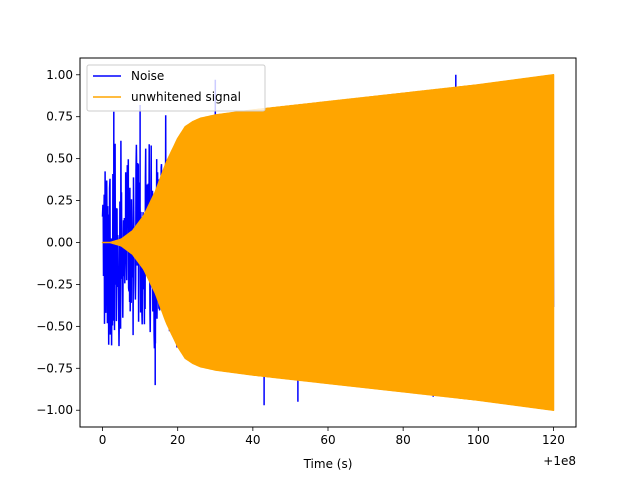 This screenshot has width=640, height=484. What do you see at coordinates (54, 284) in the screenshot?
I see `y-tick-label: −0.25` at bounding box center [54, 284].